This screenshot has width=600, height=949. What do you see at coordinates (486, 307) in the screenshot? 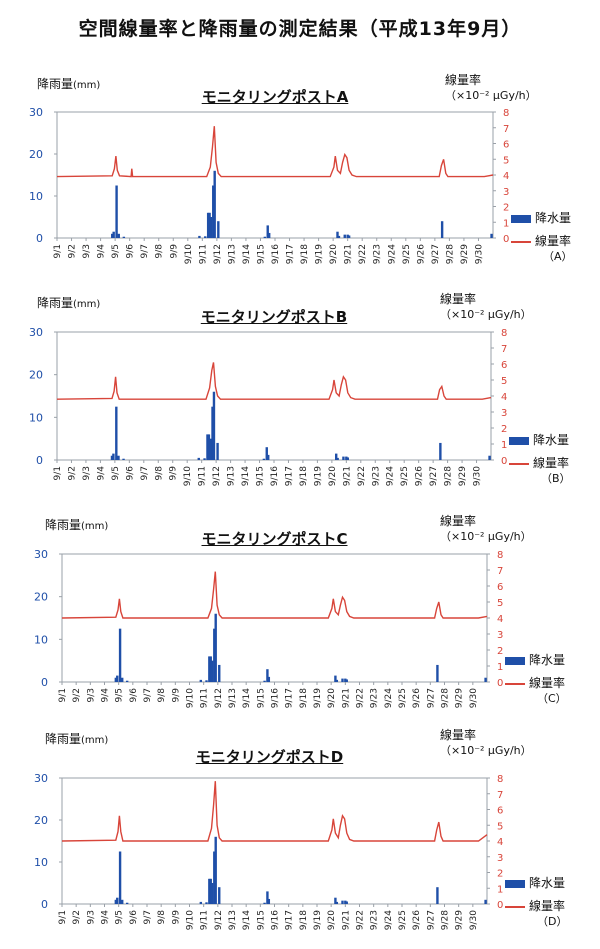
I see `right-axis-label: 線量率 （×10⁻² μGy/h）` at bounding box center [486, 307].